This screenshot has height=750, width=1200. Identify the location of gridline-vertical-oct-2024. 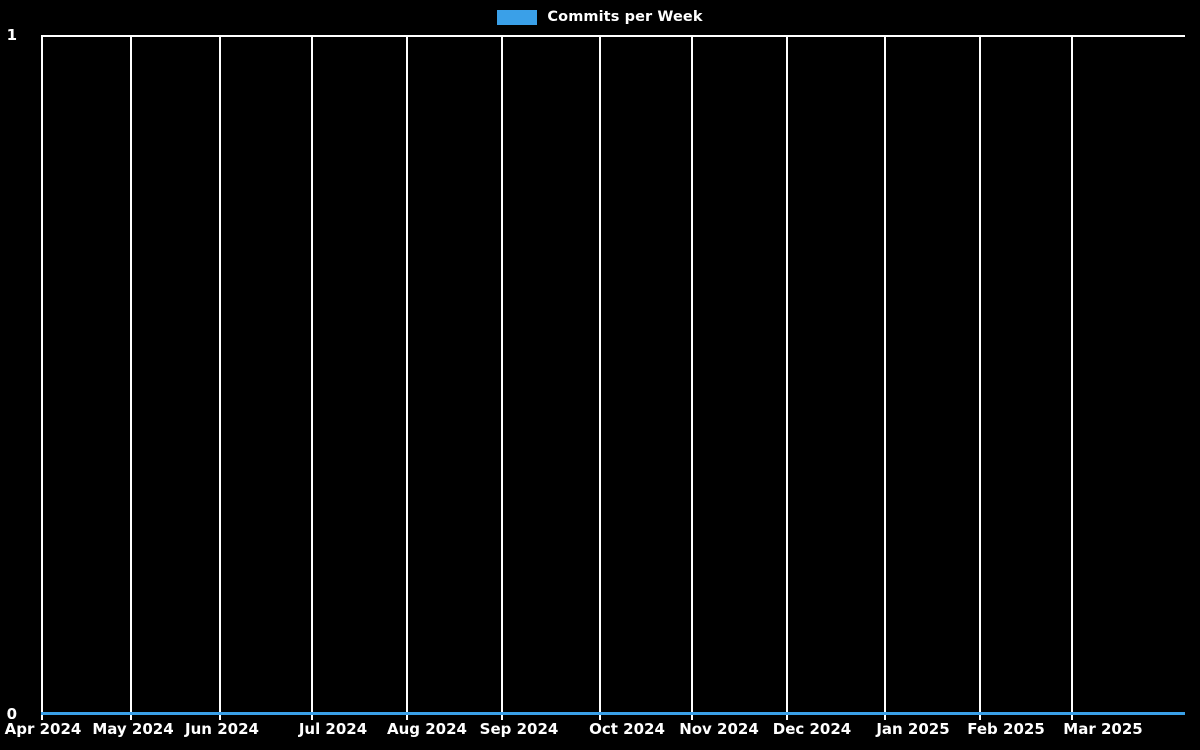
(600, 377).